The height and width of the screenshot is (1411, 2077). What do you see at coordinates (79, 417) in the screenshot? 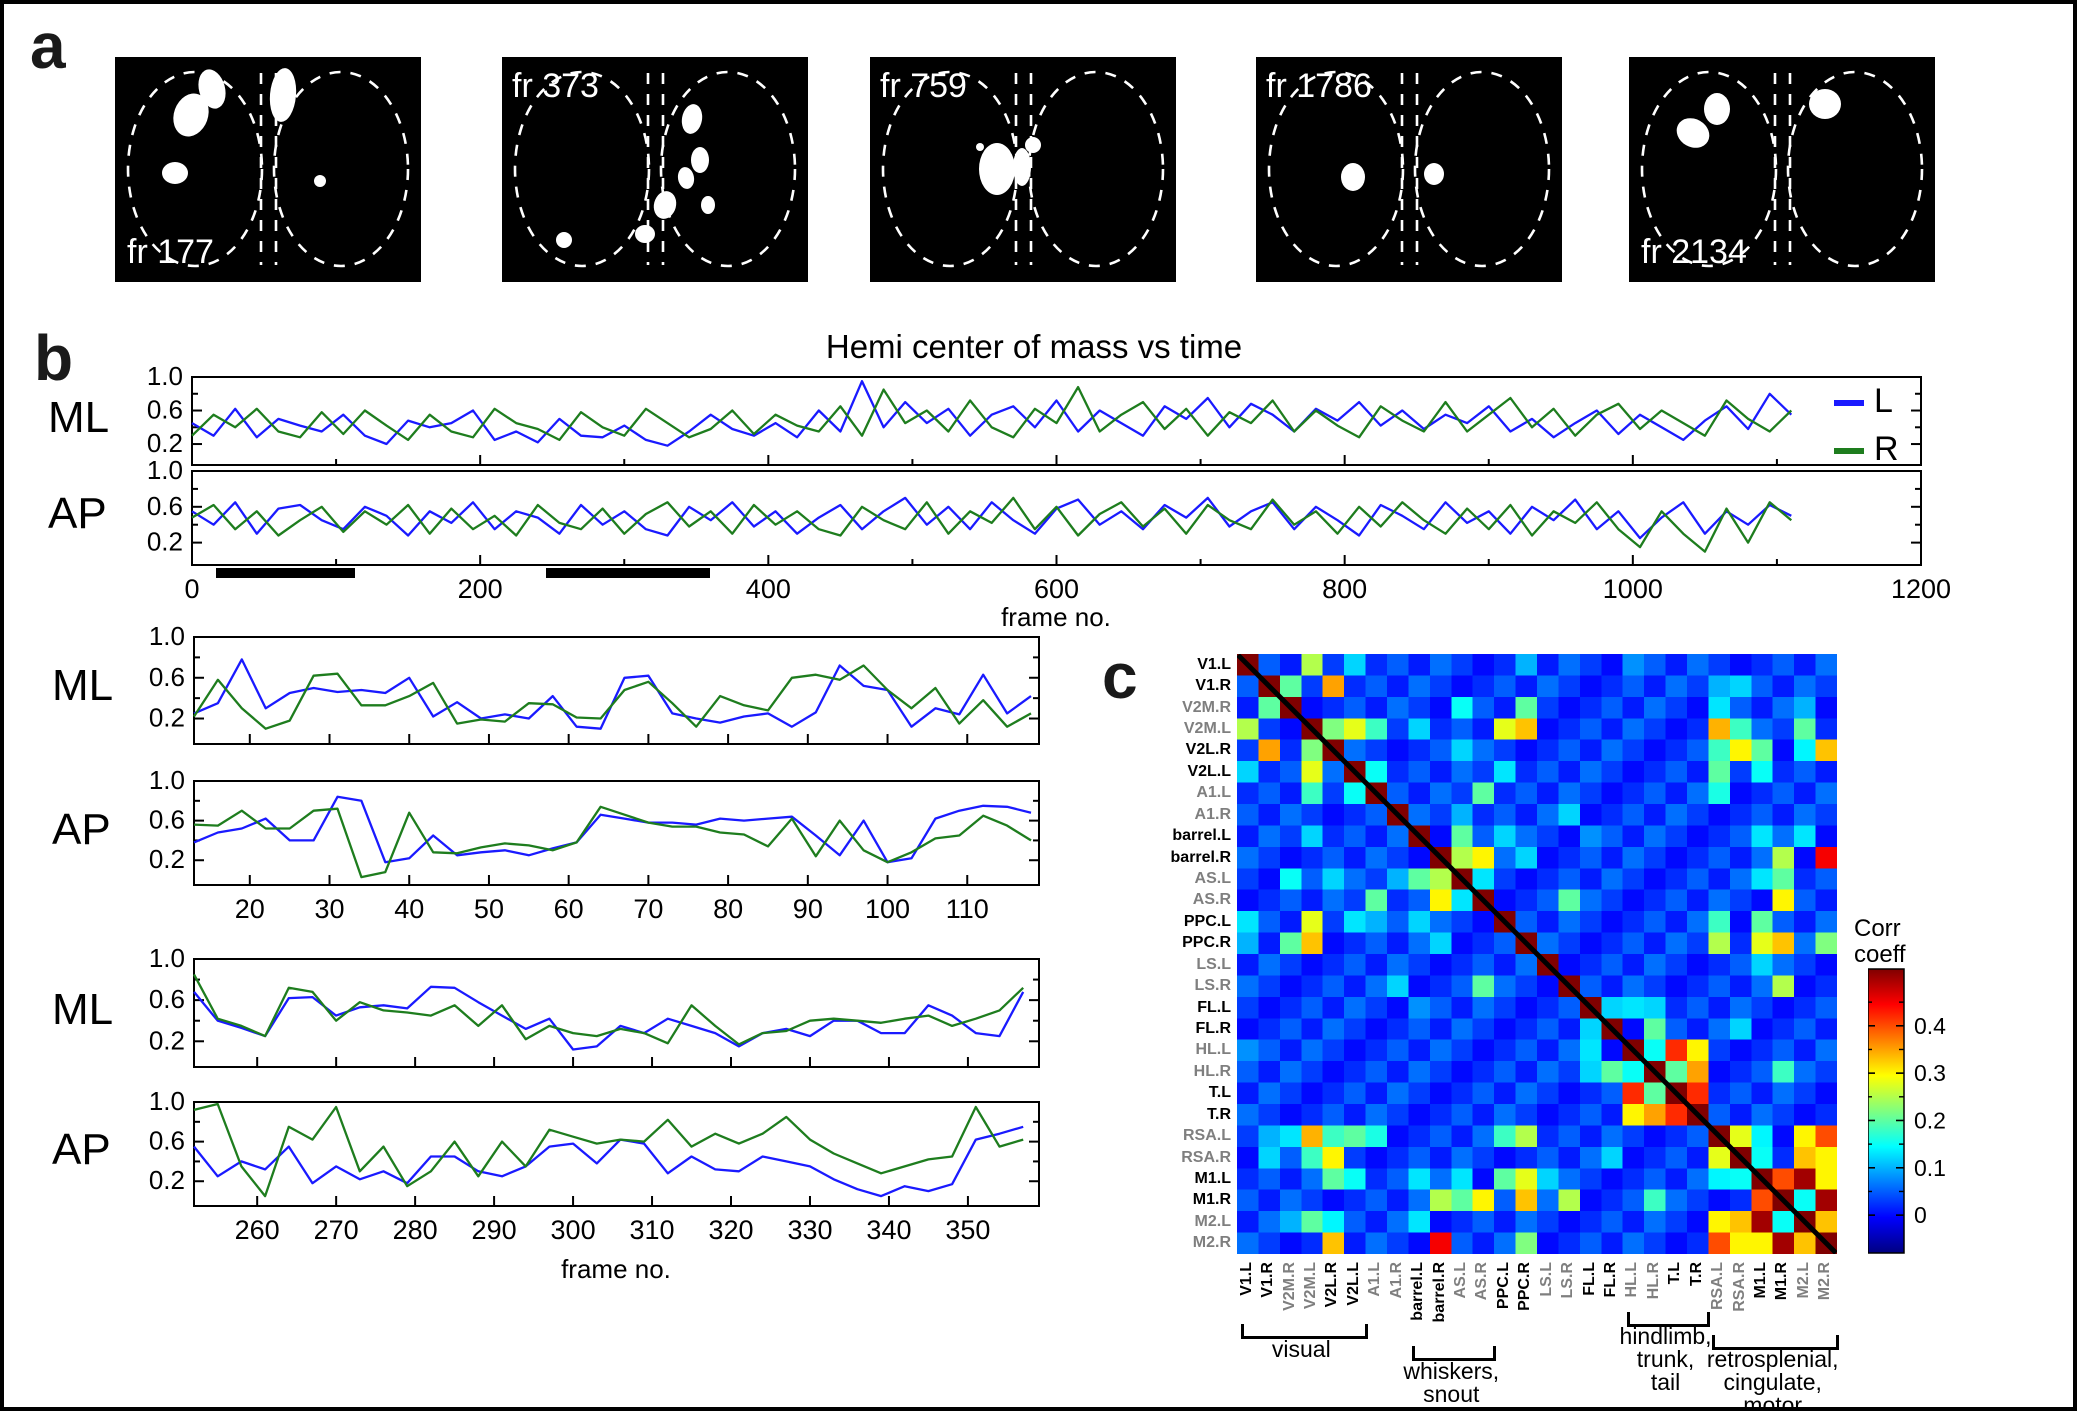
I see `ml-axis-label-full: ML` at bounding box center [79, 417].